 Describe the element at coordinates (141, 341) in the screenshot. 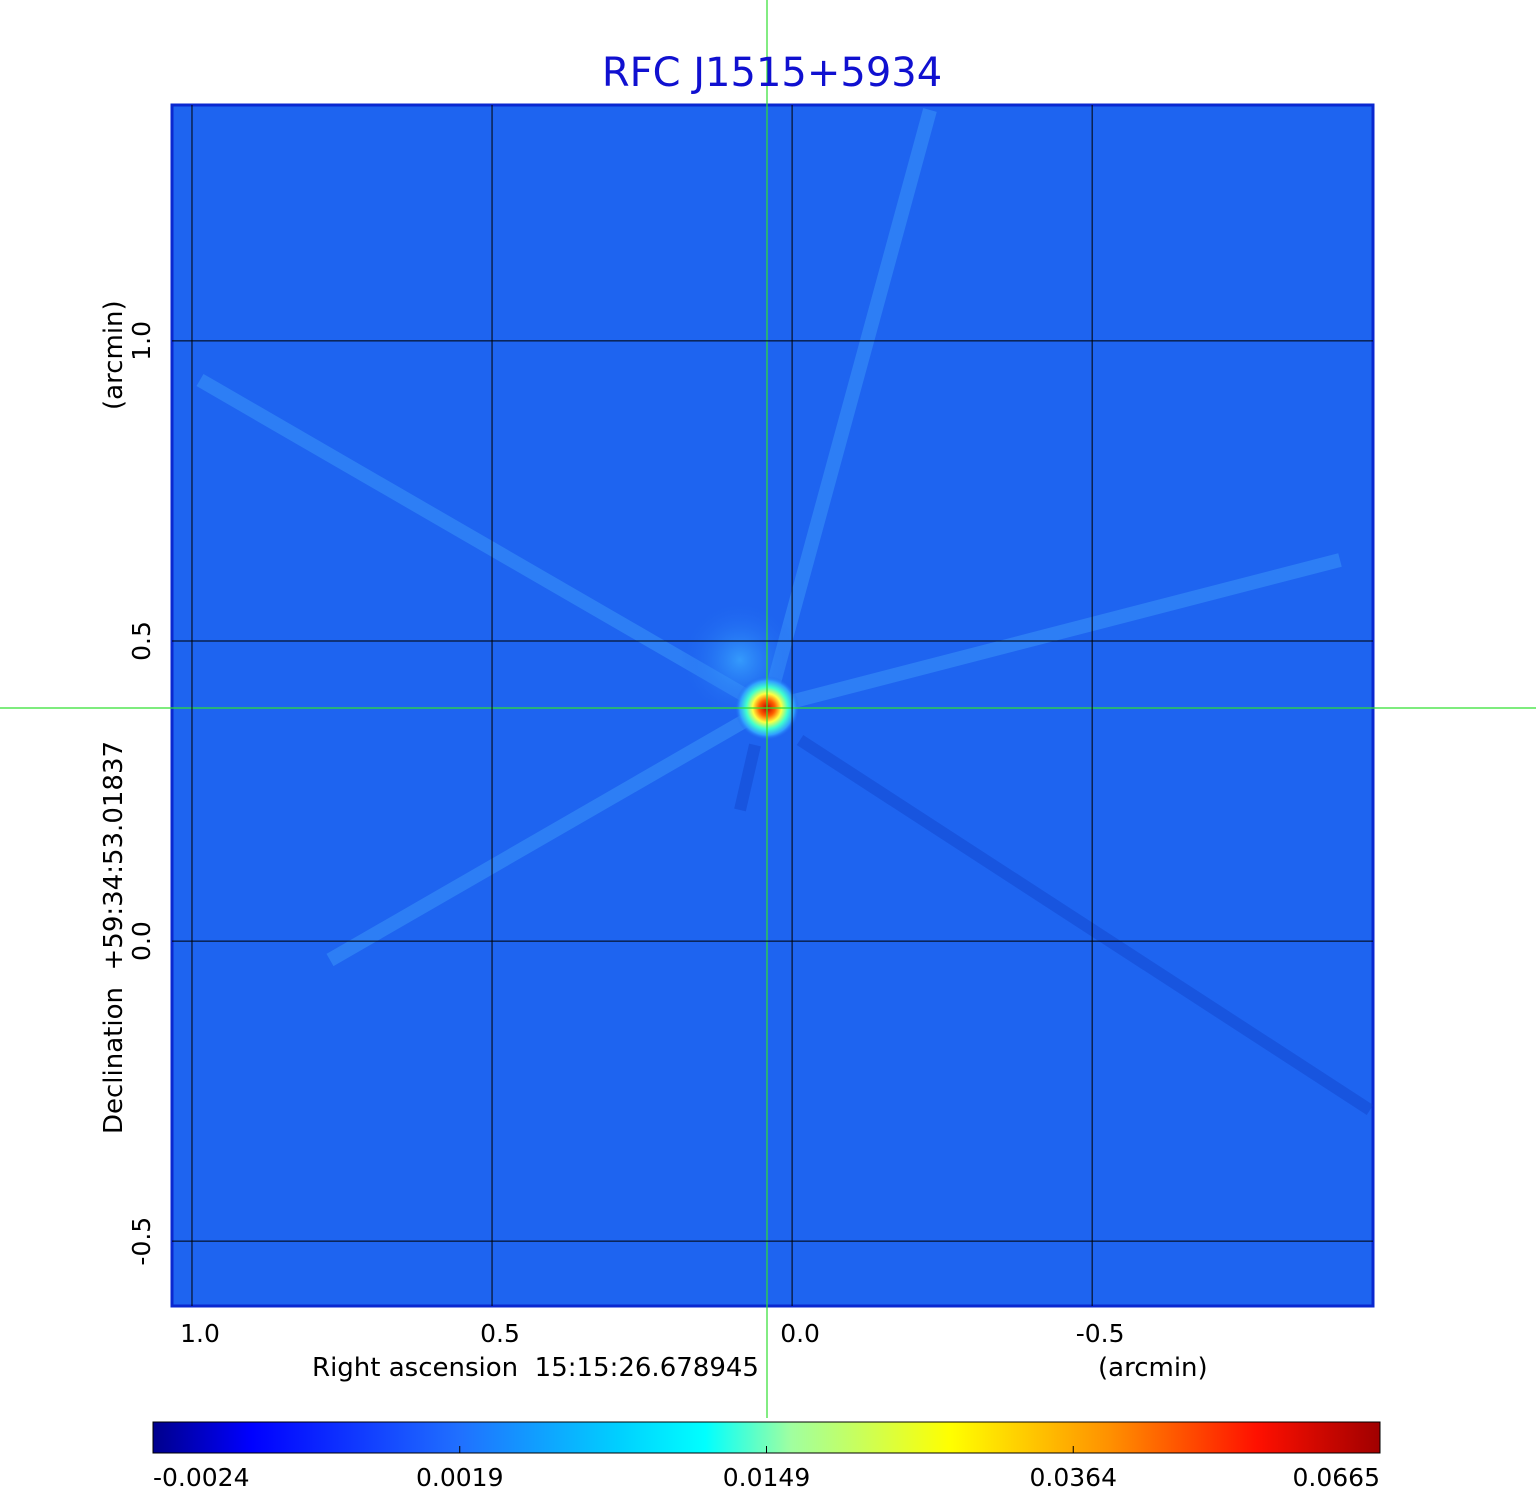

I see `y-tick-label: 1.0` at that location.